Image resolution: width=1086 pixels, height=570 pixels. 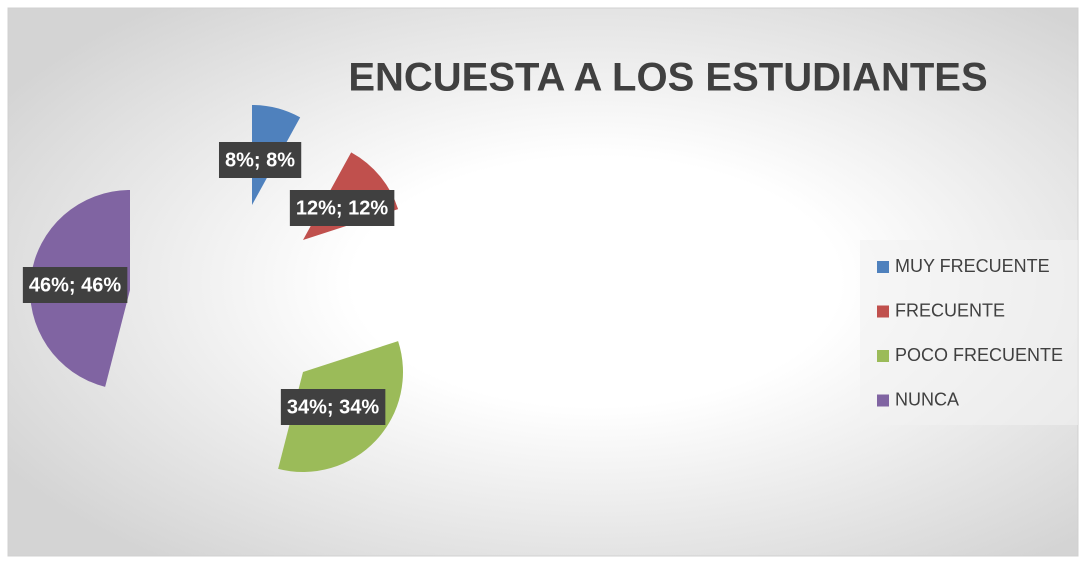 I want to click on legend-label: MUY FRECUENTE, so click(x=972, y=266).